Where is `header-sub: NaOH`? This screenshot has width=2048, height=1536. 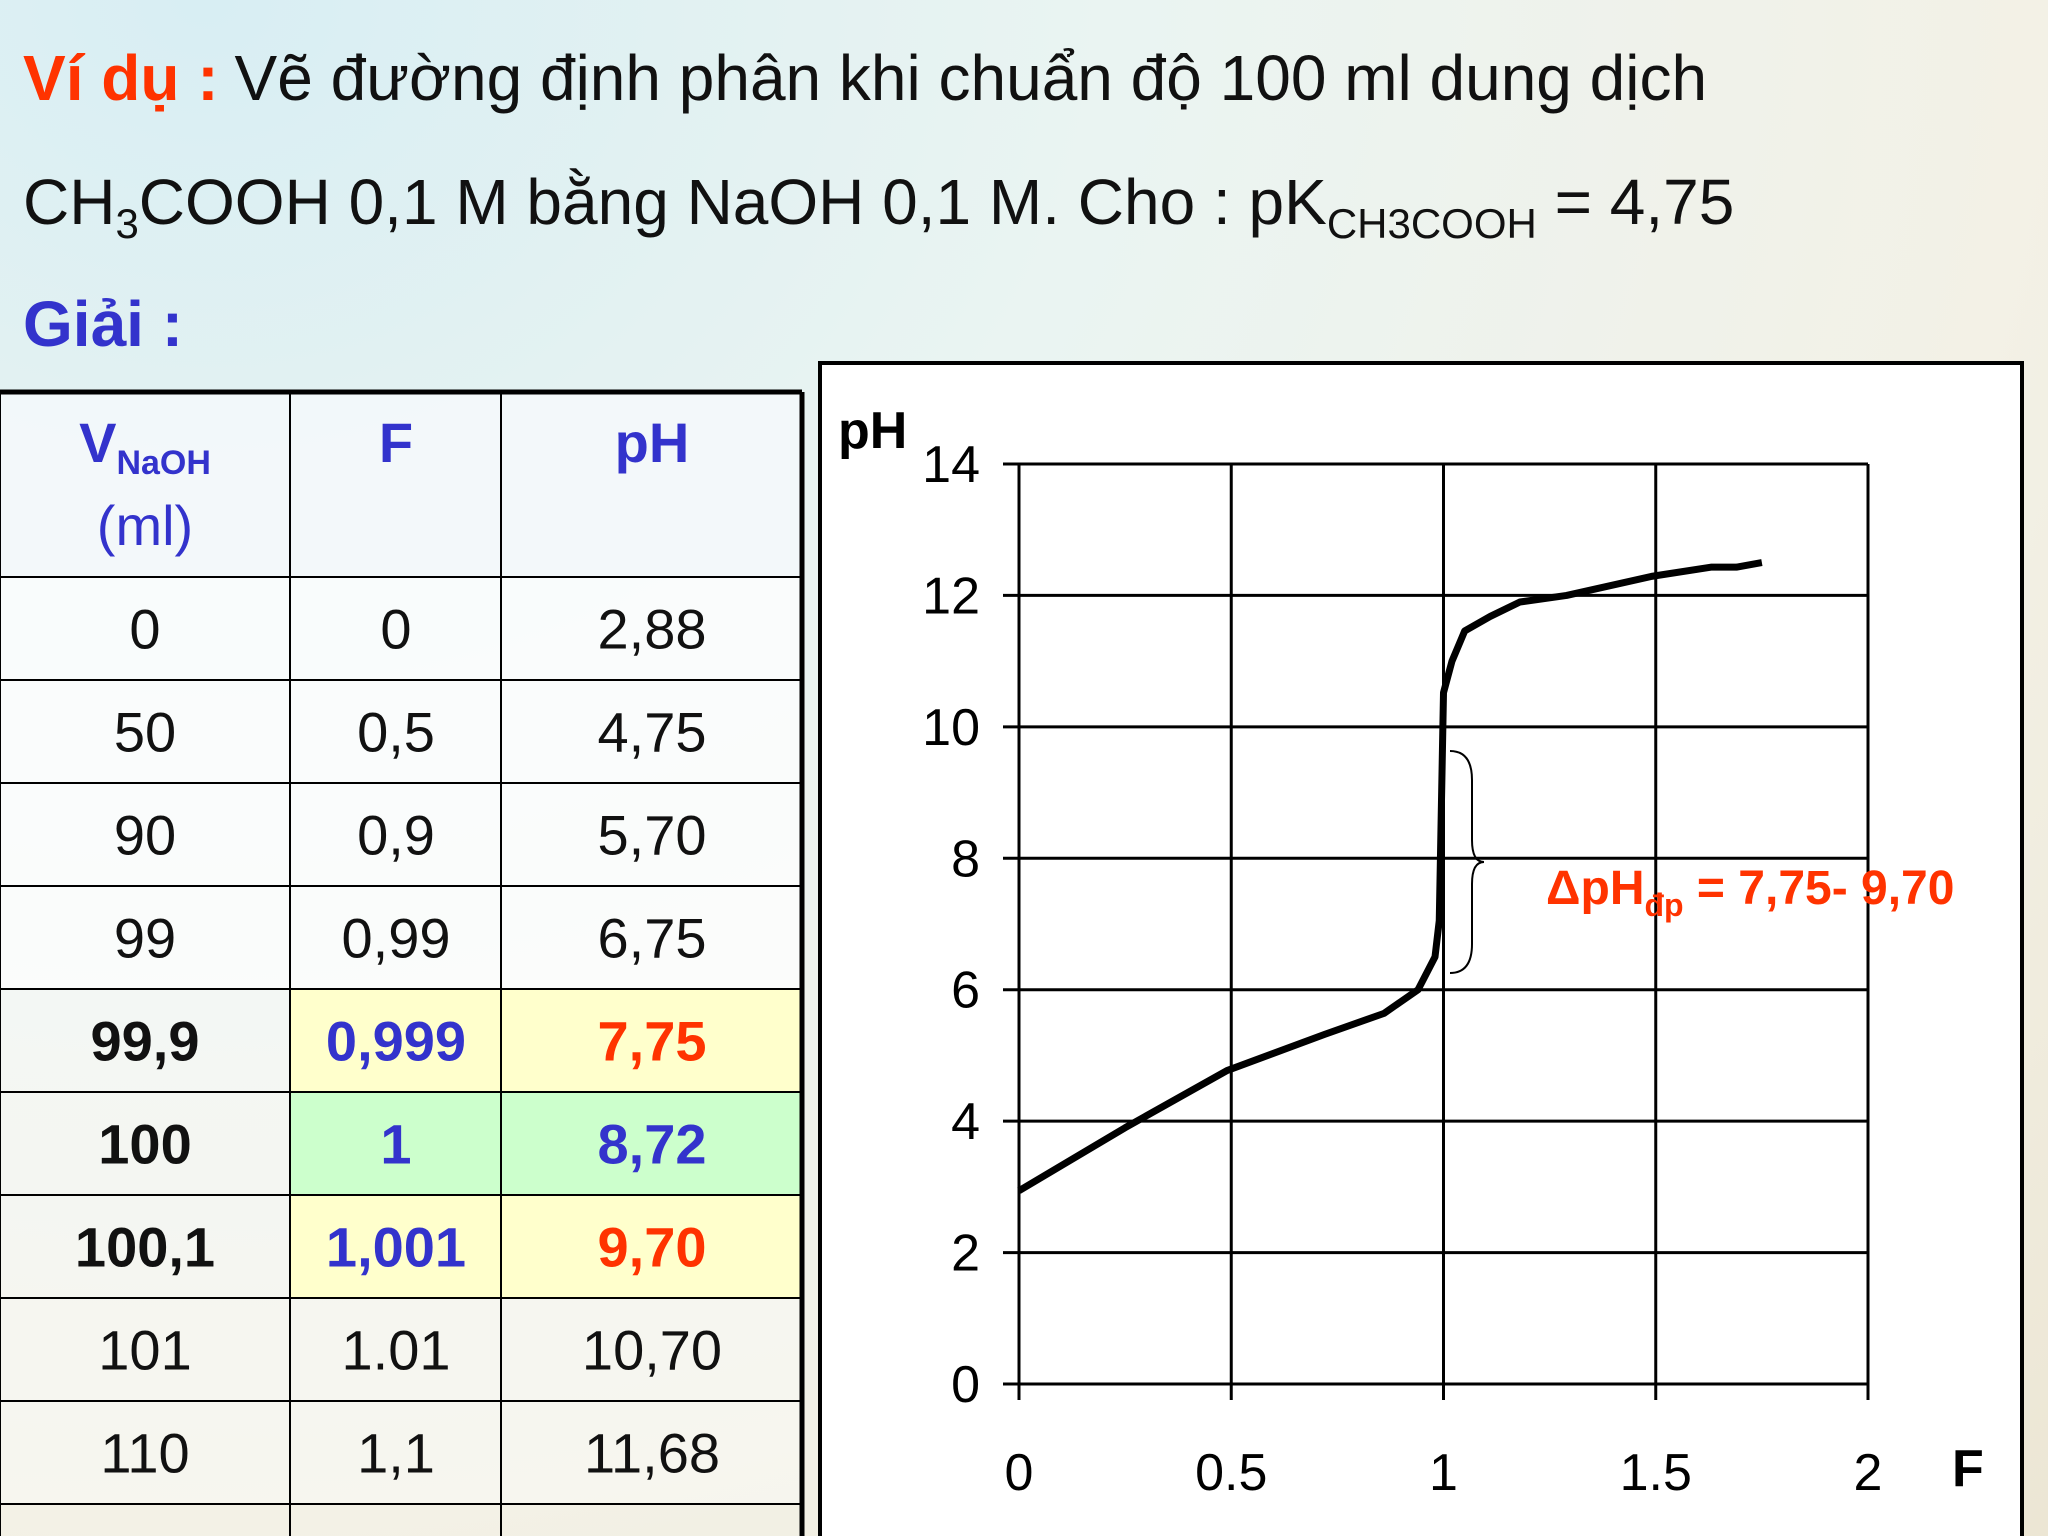
header-sub: NaOH is located at coordinates (163, 463).